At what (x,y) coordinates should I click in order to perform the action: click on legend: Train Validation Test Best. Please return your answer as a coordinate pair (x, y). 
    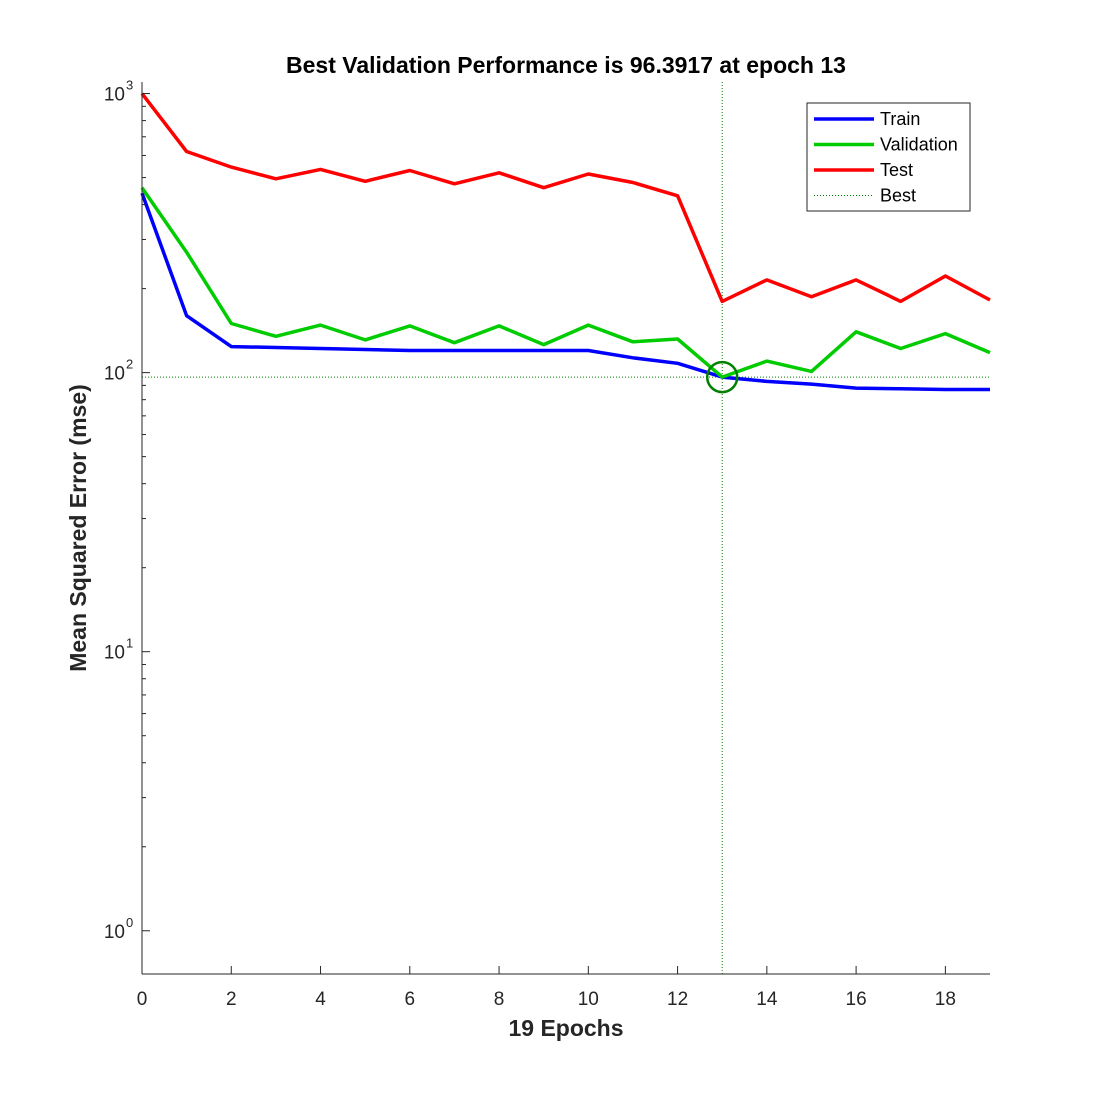
    Looking at the image, I should click on (888, 157).